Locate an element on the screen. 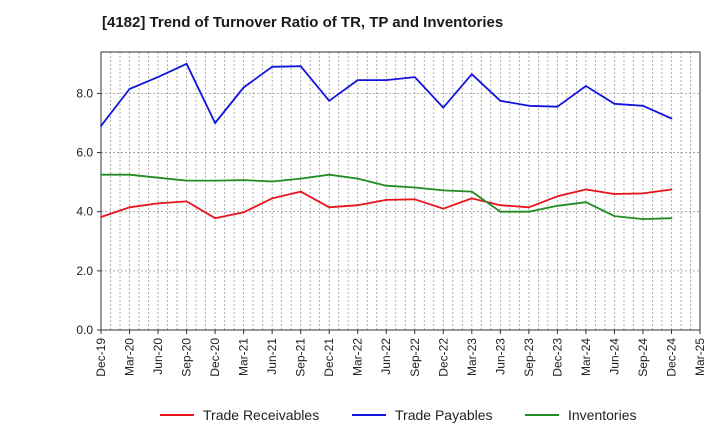 The image size is (720, 440). legend-label-trade-payables: Trade Payables is located at coordinates (444, 415).